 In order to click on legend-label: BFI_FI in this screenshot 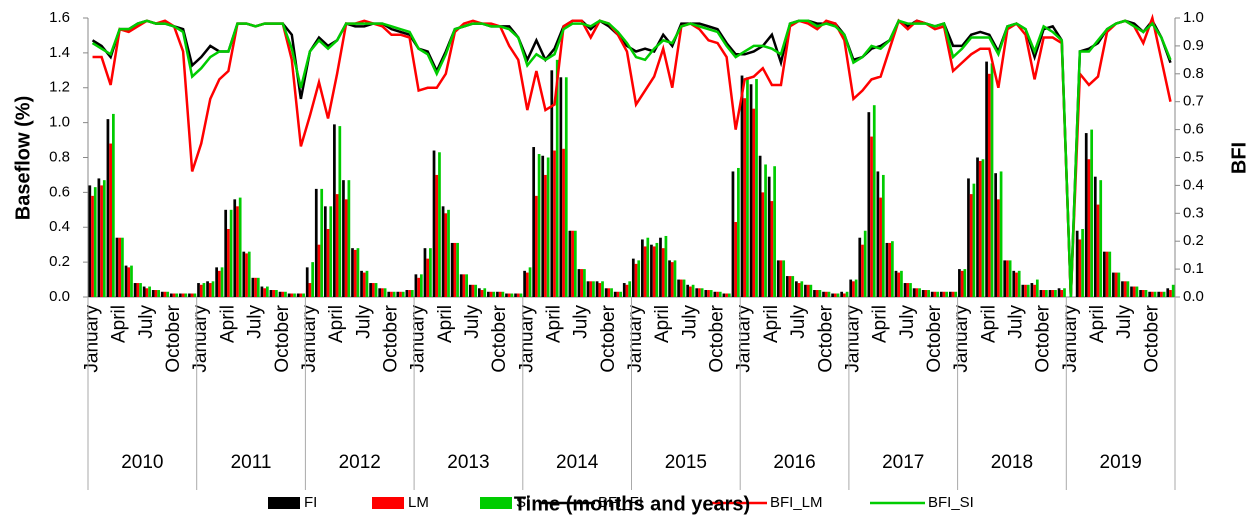, I will do `click(620, 502)`.